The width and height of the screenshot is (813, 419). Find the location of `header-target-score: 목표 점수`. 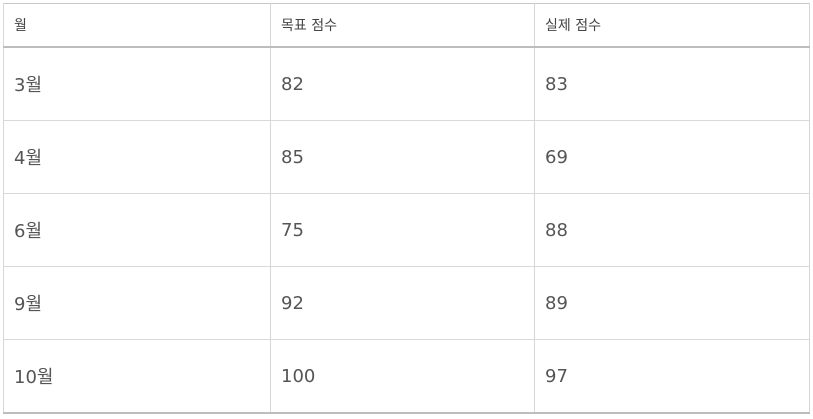

header-target-score: 목표 점수 is located at coordinates (402, 25).